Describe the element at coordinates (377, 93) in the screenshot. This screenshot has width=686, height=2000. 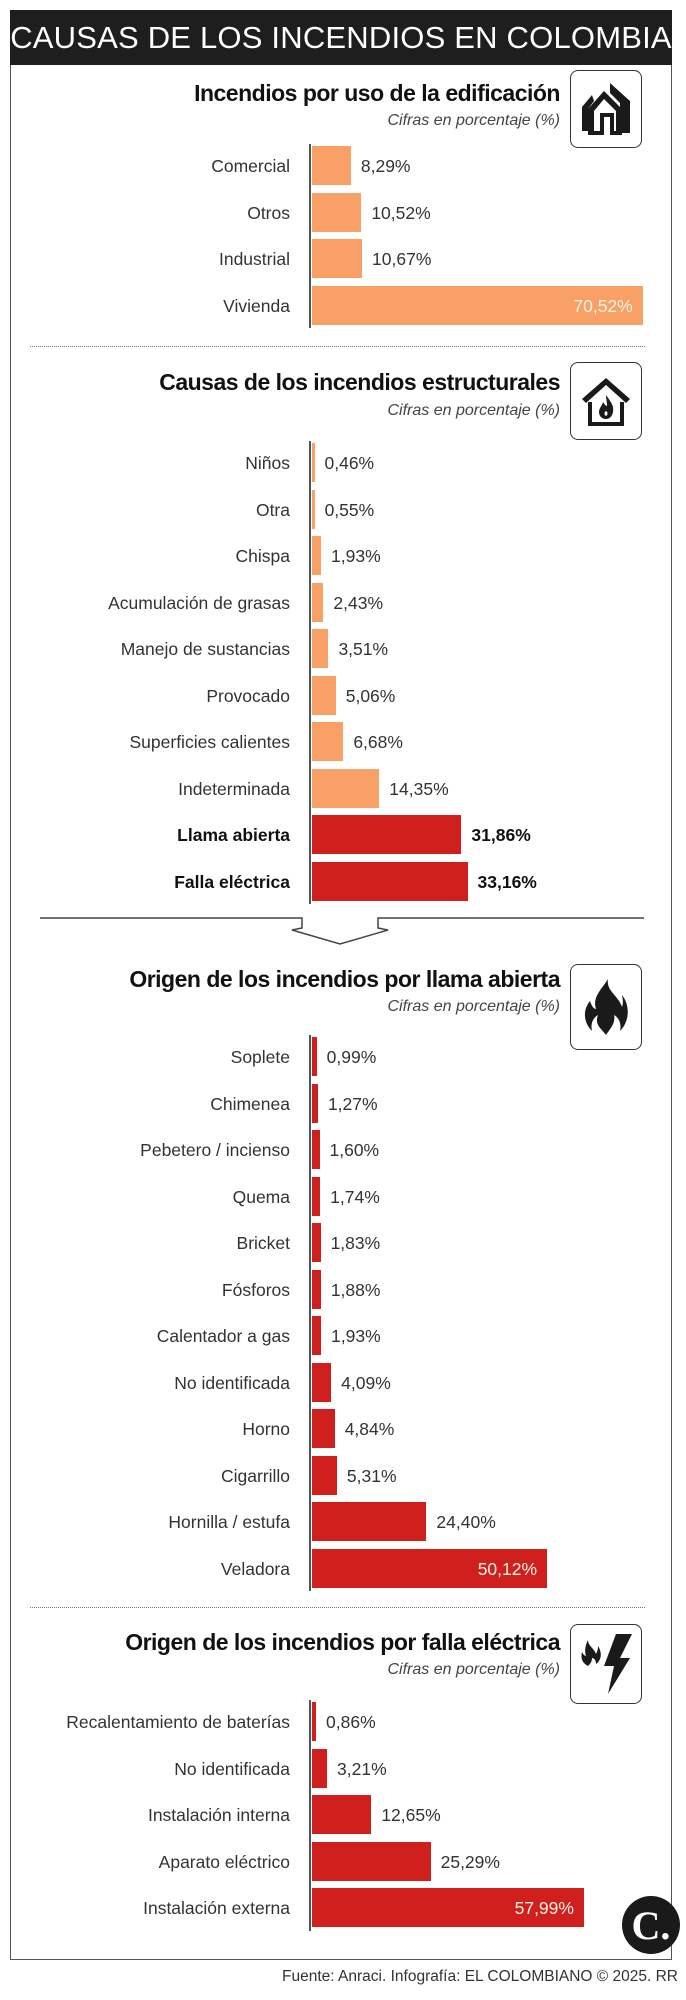
I see `section-heading: Incendios por uso de la edificación` at that location.